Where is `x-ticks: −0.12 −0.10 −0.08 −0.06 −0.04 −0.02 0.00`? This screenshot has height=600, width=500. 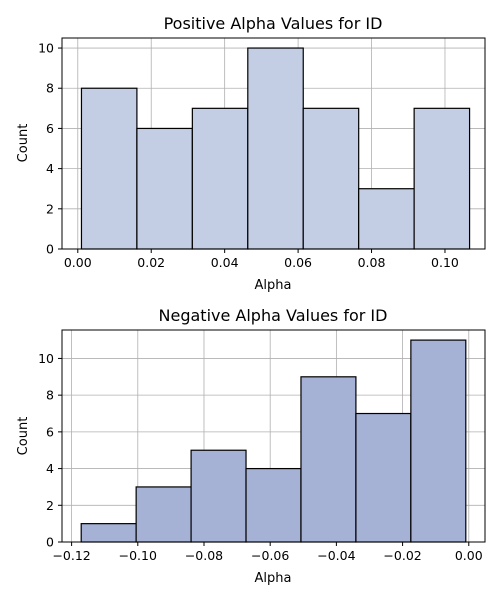 x-ticks: −0.12 −0.10 −0.08 −0.06 −0.04 −0.02 0.00 is located at coordinates (267, 552).